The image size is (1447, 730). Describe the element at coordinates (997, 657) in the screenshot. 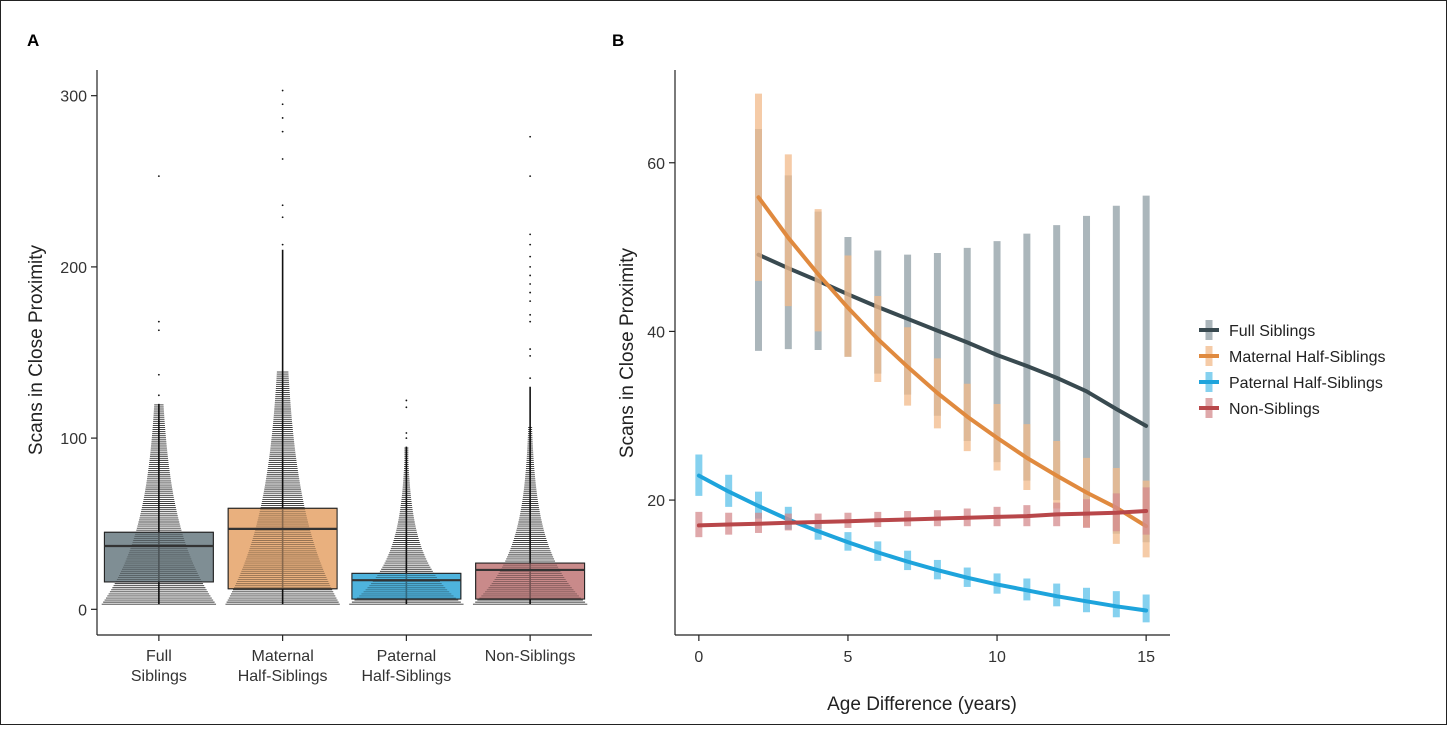

I see `panel-b-x-tick-label: 10` at that location.